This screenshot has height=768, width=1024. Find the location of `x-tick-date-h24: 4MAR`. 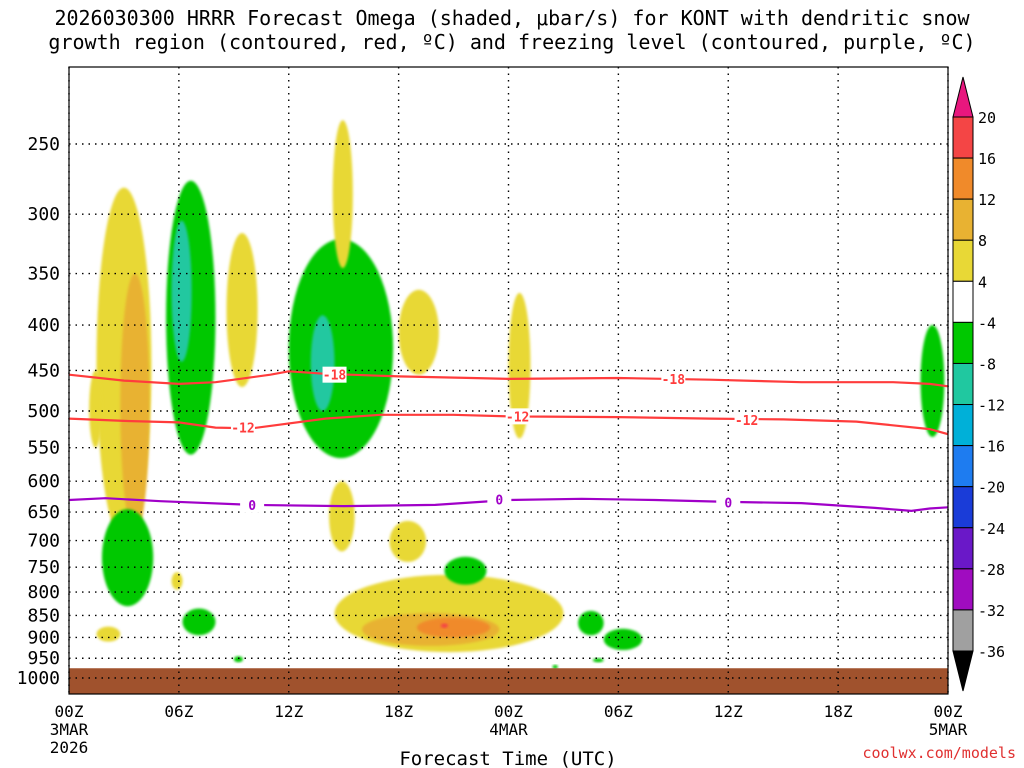

x-tick-date-h24: 4MAR is located at coordinates (508, 729).